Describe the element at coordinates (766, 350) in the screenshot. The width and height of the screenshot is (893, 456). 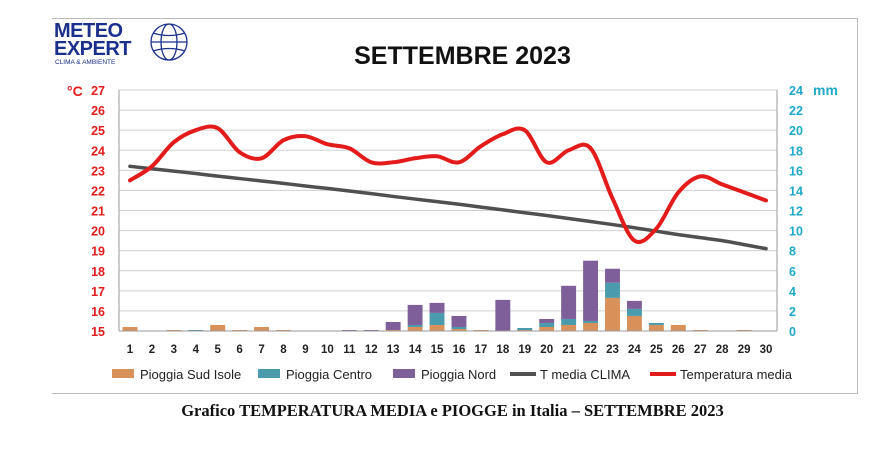
I see `x-tick-label: 30` at that location.